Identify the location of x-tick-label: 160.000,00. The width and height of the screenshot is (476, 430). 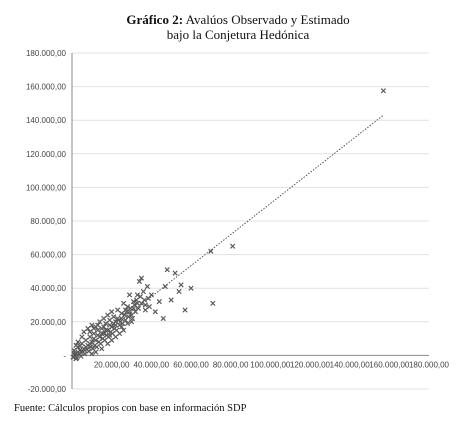
(389, 364).